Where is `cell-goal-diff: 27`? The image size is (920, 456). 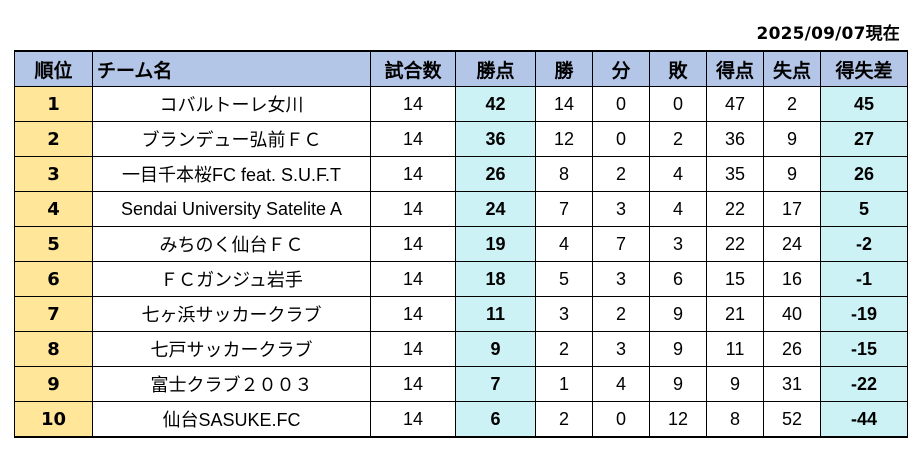
cell-goal-diff: 27 is located at coordinates (864, 139).